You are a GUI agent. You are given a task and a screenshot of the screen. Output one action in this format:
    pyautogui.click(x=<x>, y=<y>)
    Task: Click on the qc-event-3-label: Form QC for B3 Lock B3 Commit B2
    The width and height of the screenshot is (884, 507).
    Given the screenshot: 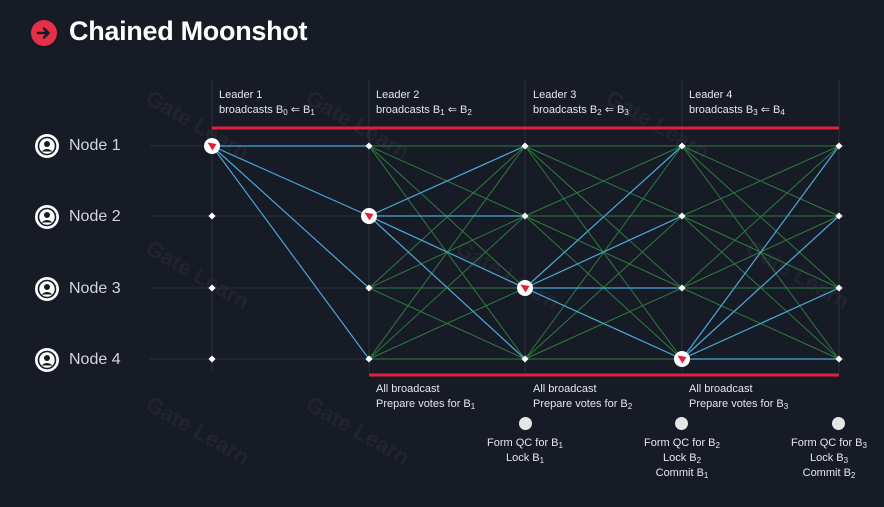 What is the action you would take?
    pyautogui.click(x=829, y=458)
    